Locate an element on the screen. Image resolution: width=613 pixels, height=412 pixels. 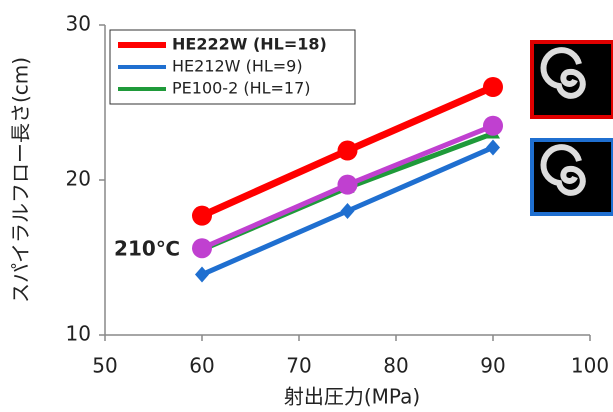
x-tick-label: 90 is located at coordinates (492, 366).